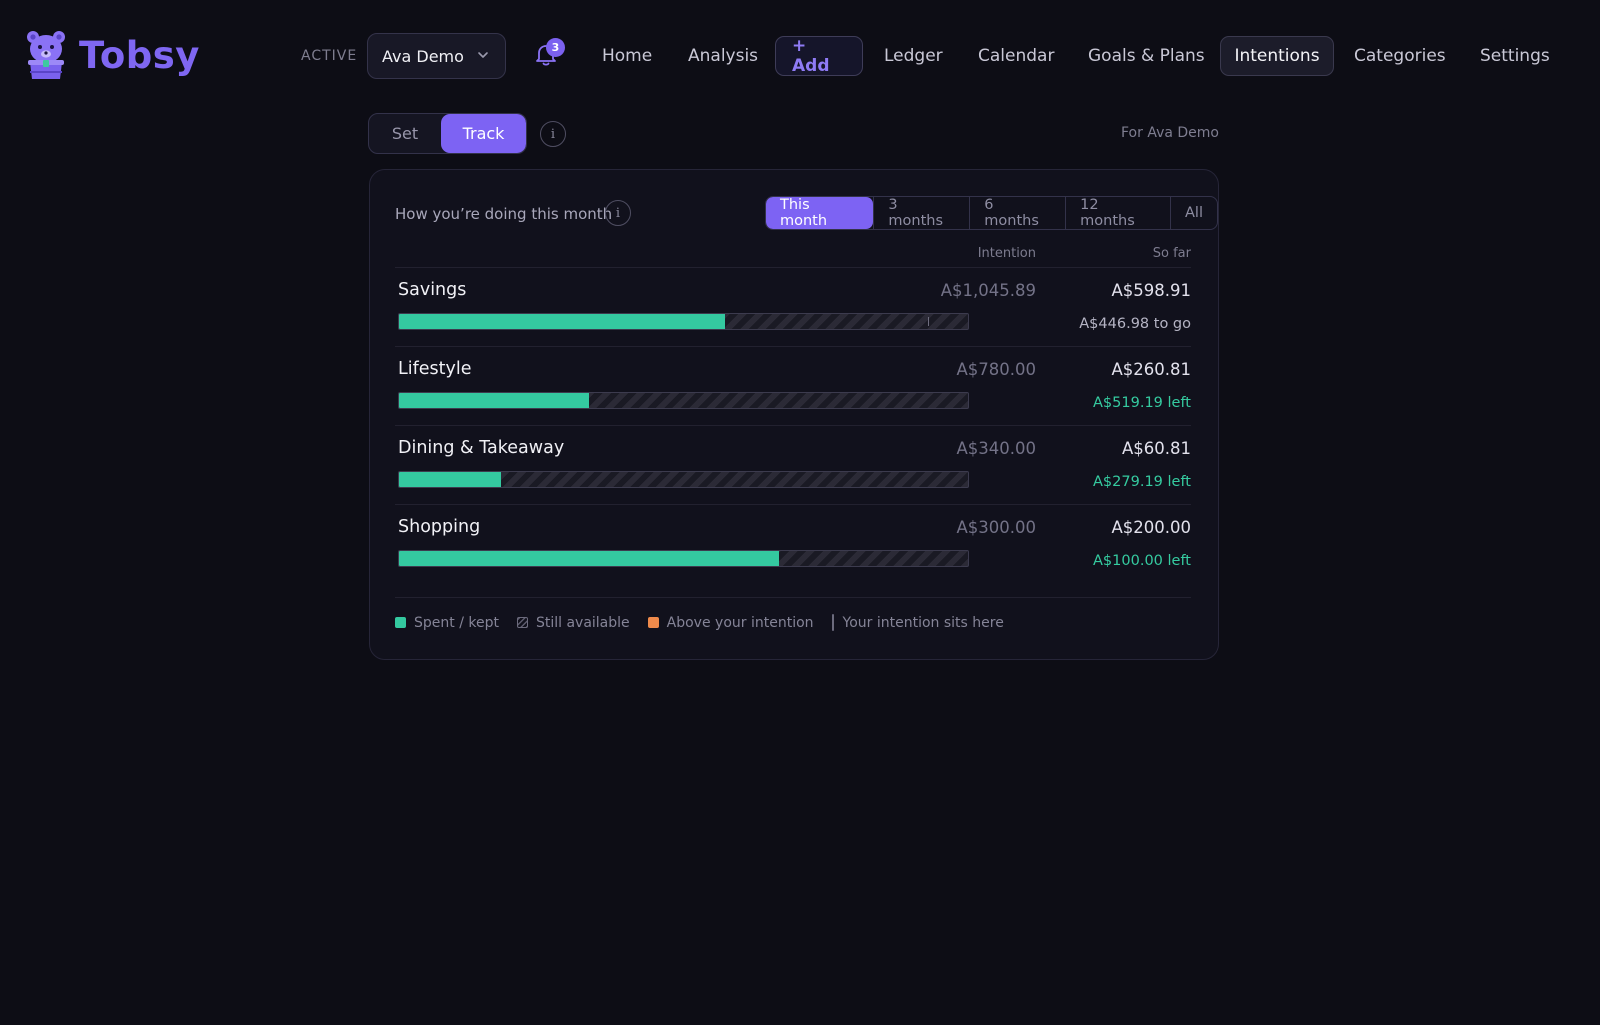  I want to click on intention-marker, so click(929, 321).